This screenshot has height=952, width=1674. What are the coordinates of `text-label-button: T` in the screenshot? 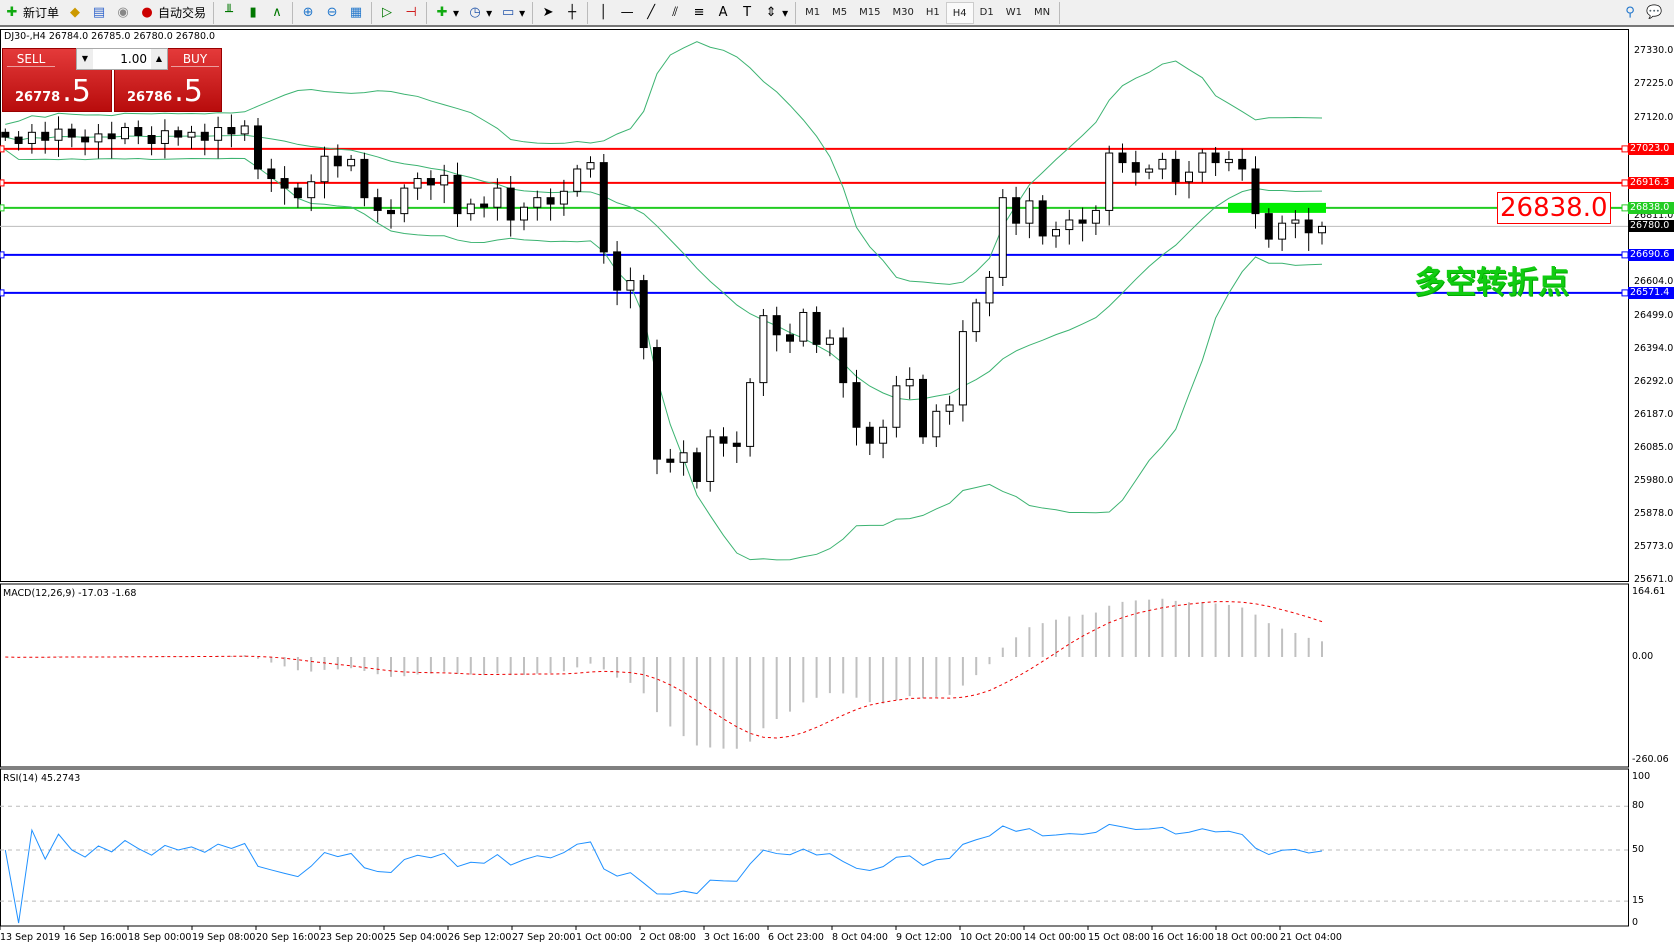 It's located at (747, 13).